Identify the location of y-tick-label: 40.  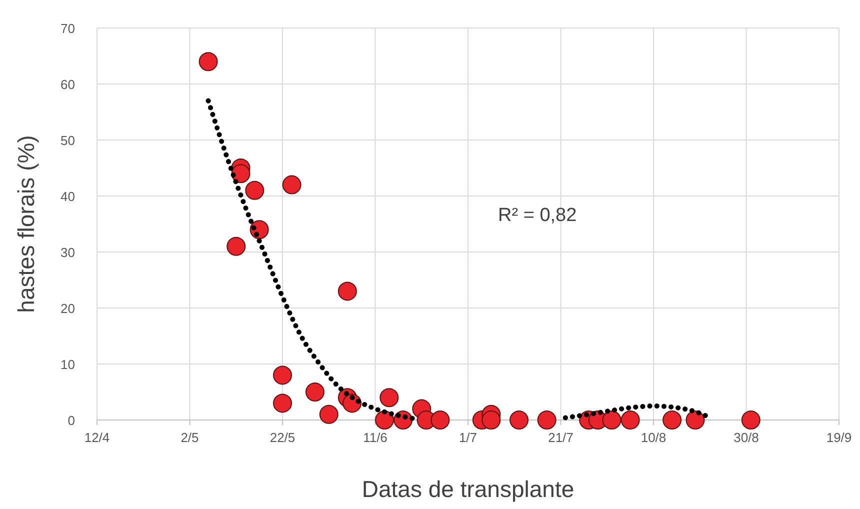
(67, 196).